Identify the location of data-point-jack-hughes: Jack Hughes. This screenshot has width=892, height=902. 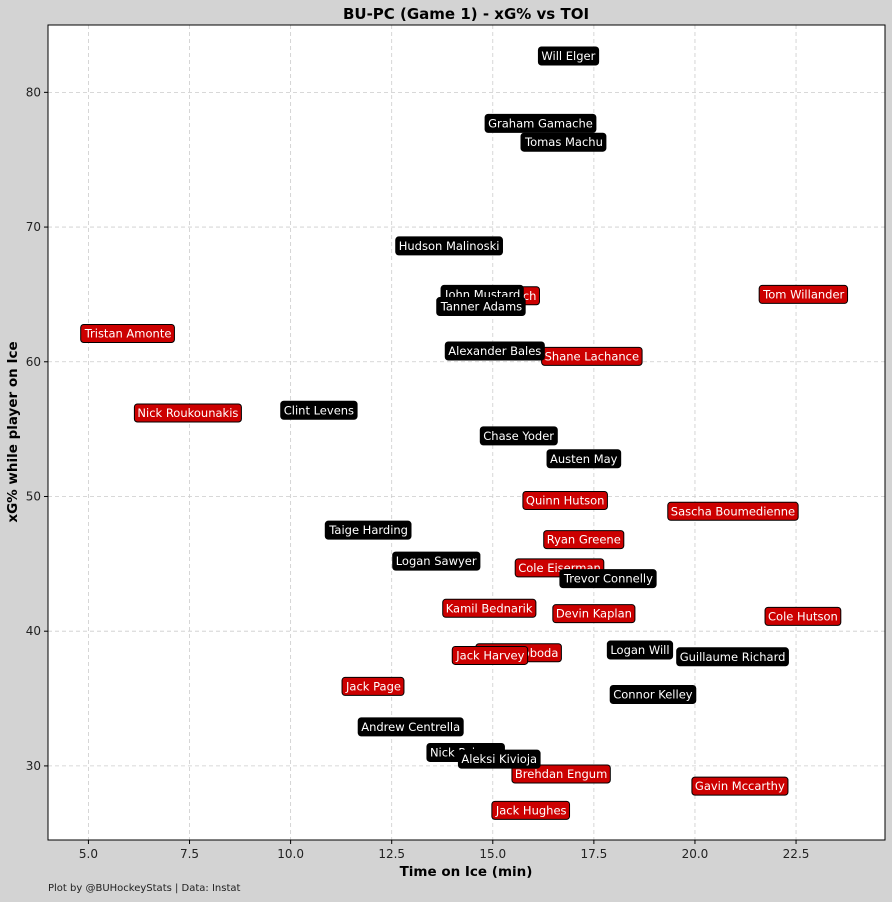
(531, 810).